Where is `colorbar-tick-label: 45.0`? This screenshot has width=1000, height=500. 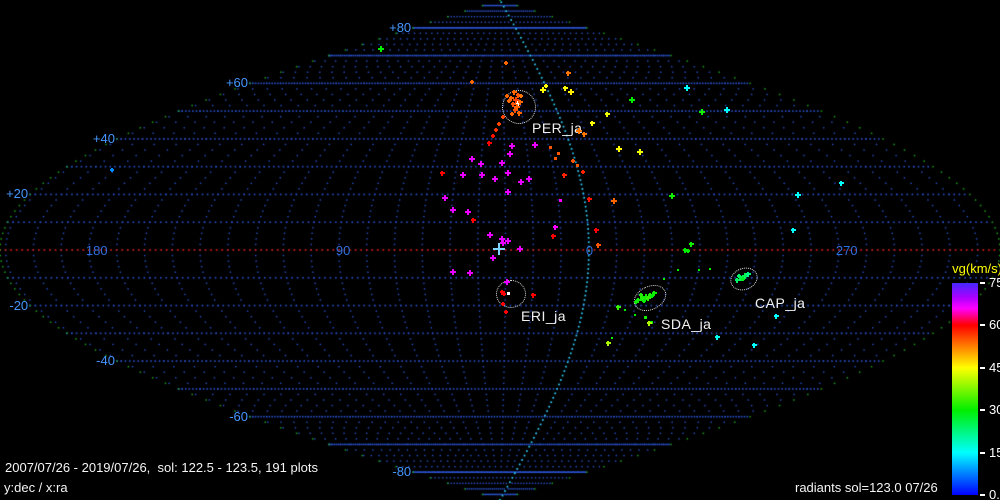 colorbar-tick-label: 45.0 is located at coordinates (994, 367).